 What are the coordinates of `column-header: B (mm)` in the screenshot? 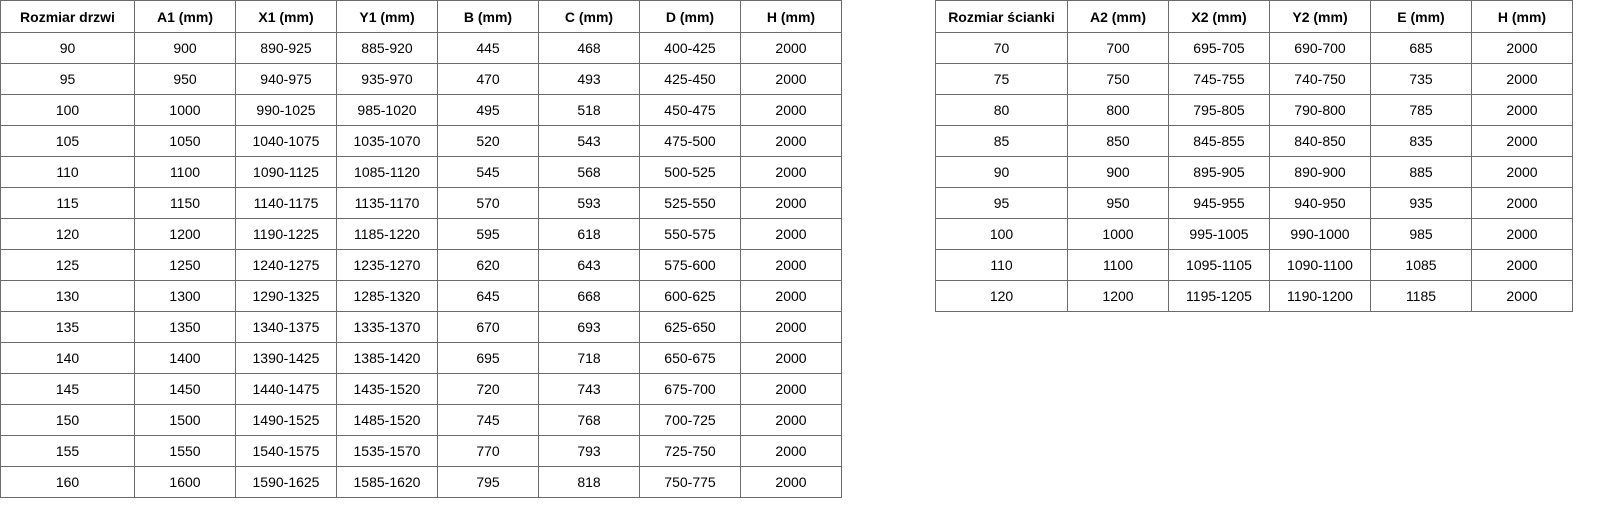 It's located at (488, 16).